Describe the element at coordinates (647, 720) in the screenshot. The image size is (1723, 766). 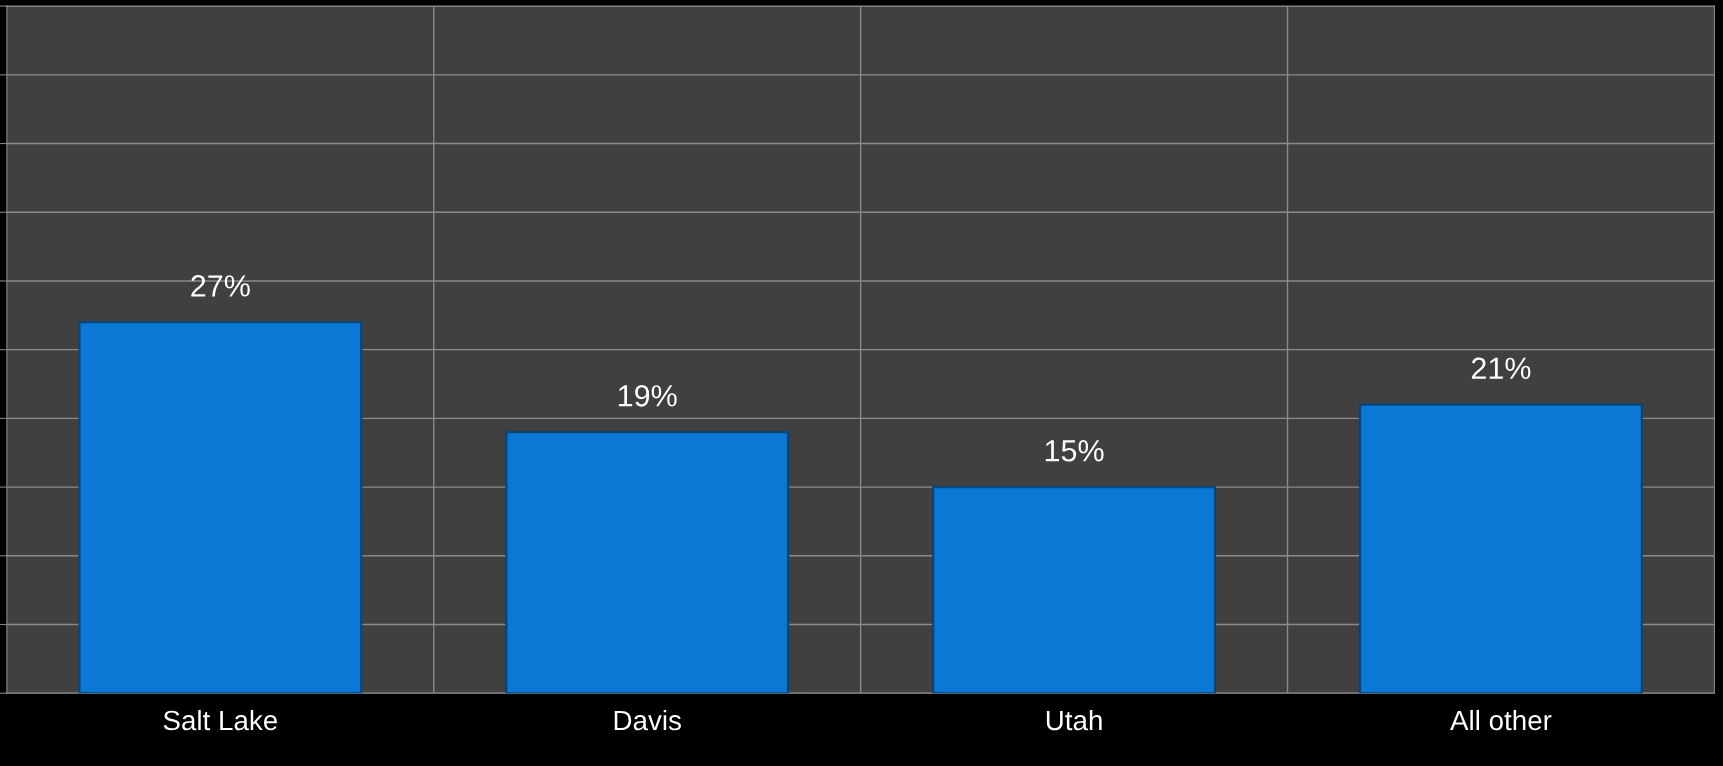
I see `x-tick-label: Davis` at that location.